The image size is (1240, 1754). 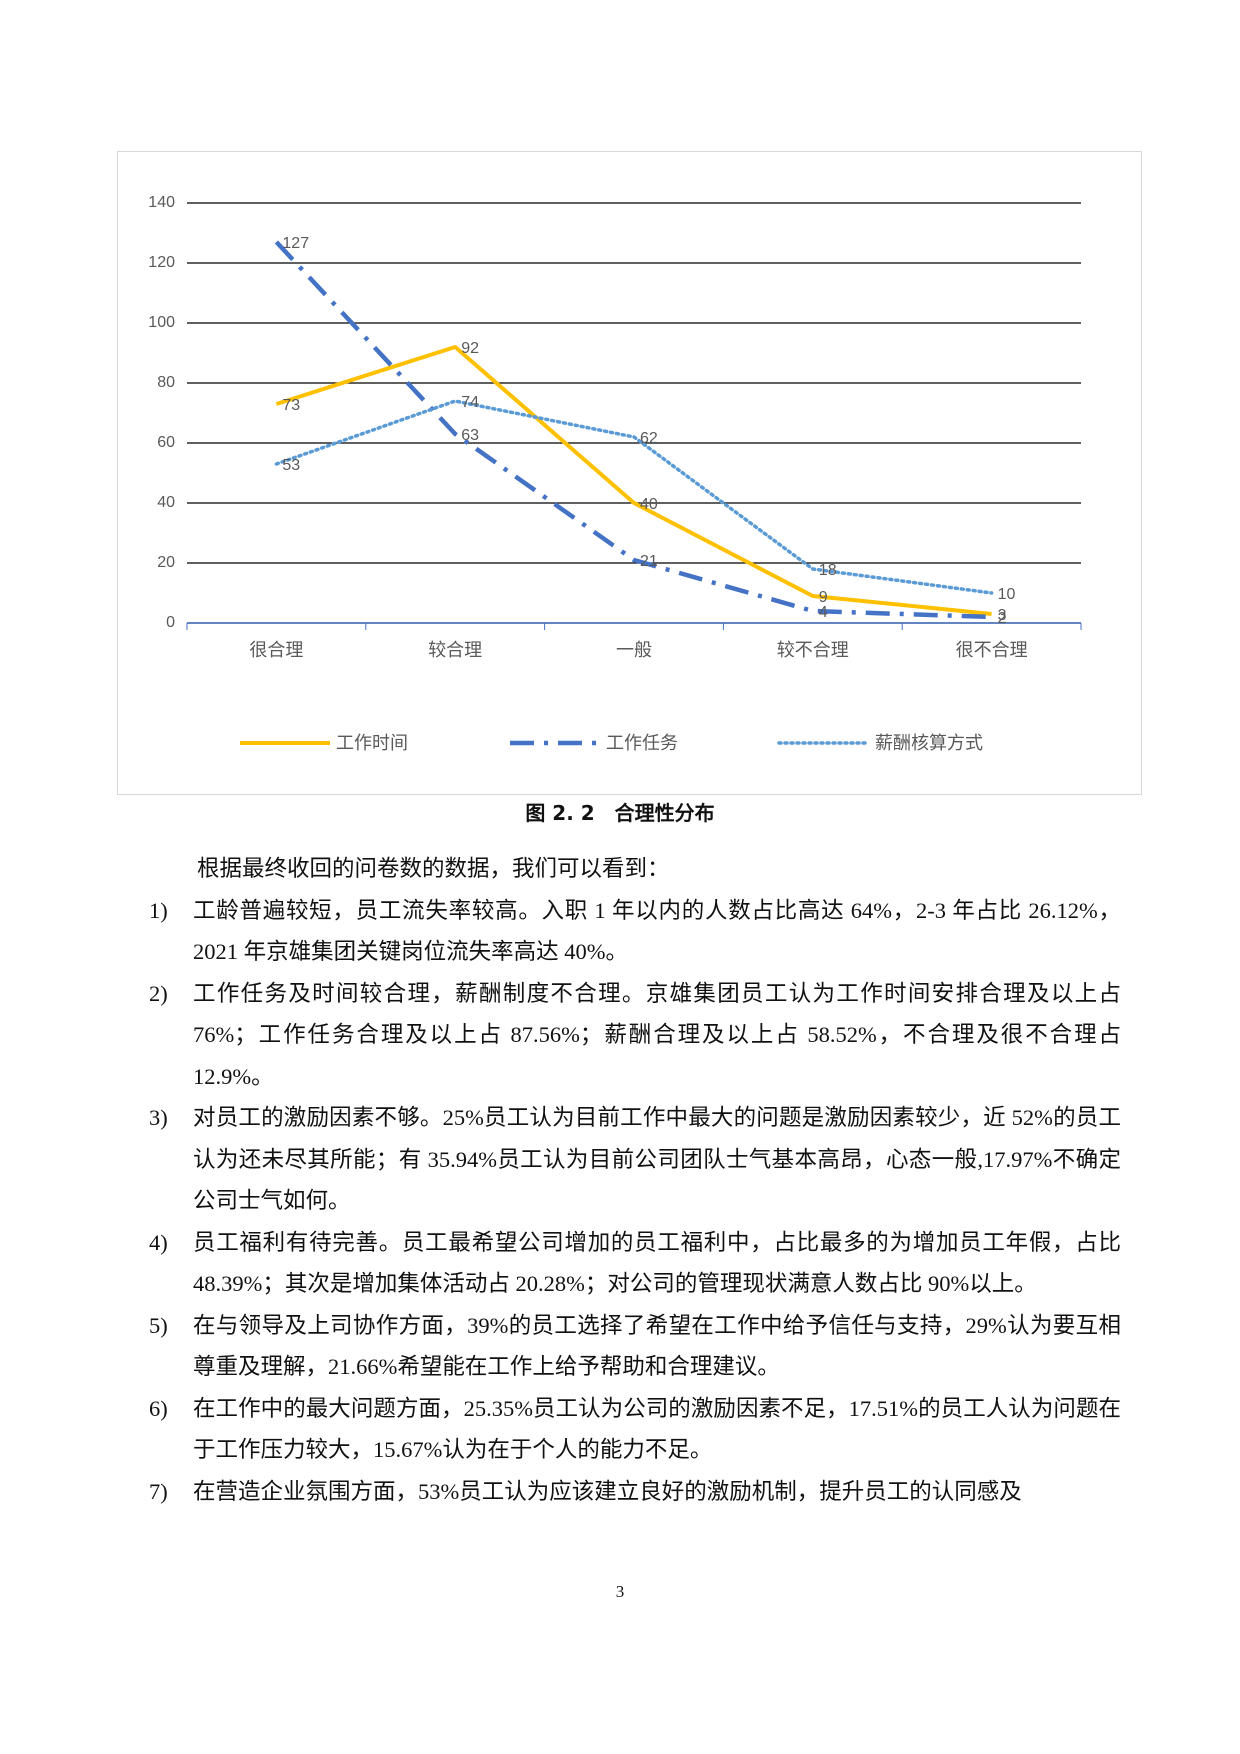 I want to click on list-item: 7) 在营造企业氛围方面，53%员工认为应该建立良好的激励机制，提升员工的认同感及, so click(x=635, y=1492).